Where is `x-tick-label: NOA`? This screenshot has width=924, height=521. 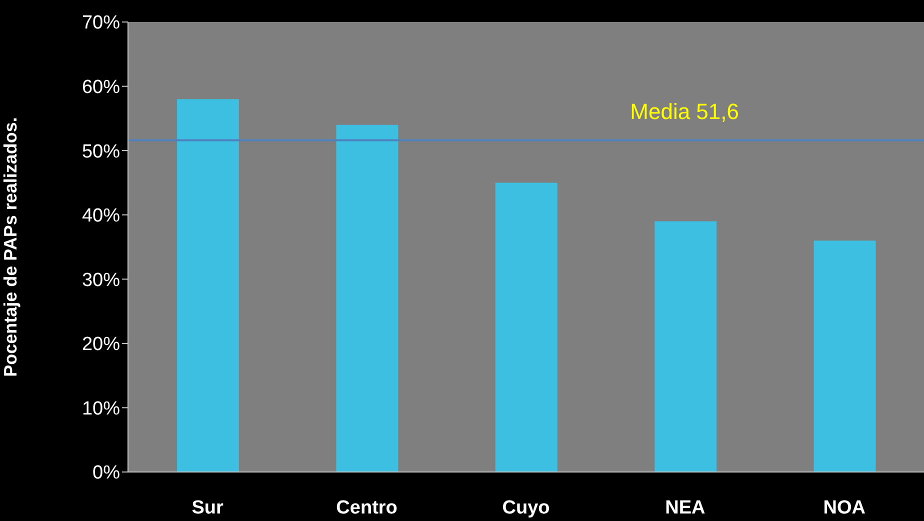 x-tick-label: NOA is located at coordinates (844, 507).